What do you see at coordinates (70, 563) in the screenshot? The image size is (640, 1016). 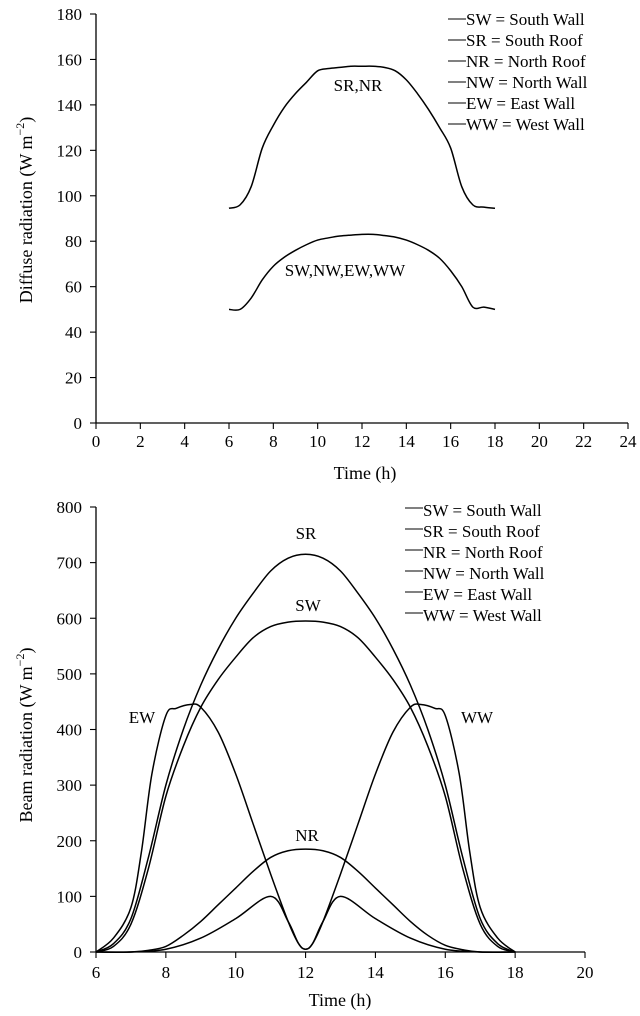 I see `beam-y-tick-label: 700` at bounding box center [70, 563].